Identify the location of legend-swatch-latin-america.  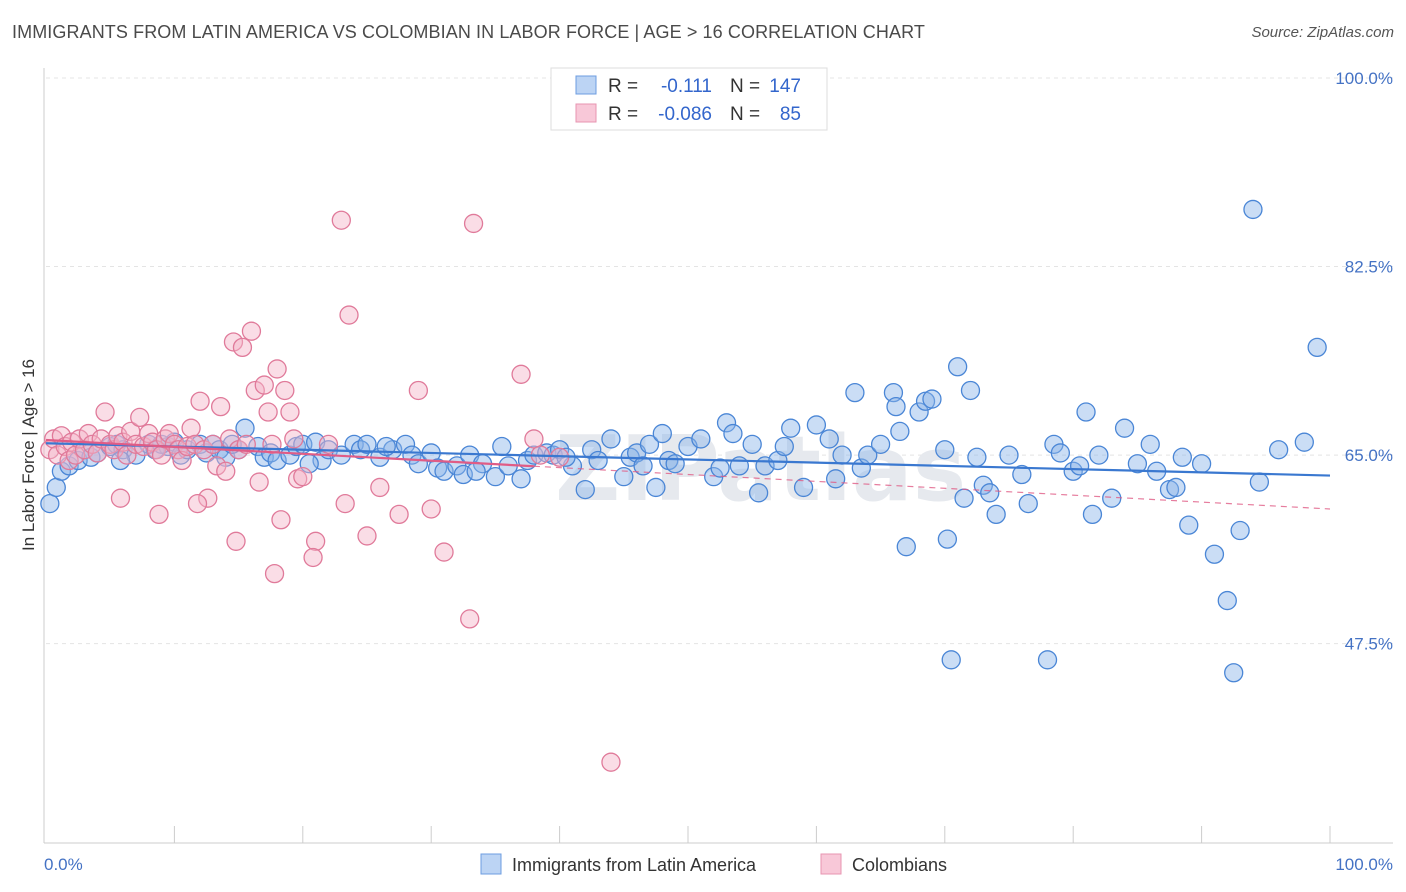
(586, 85).